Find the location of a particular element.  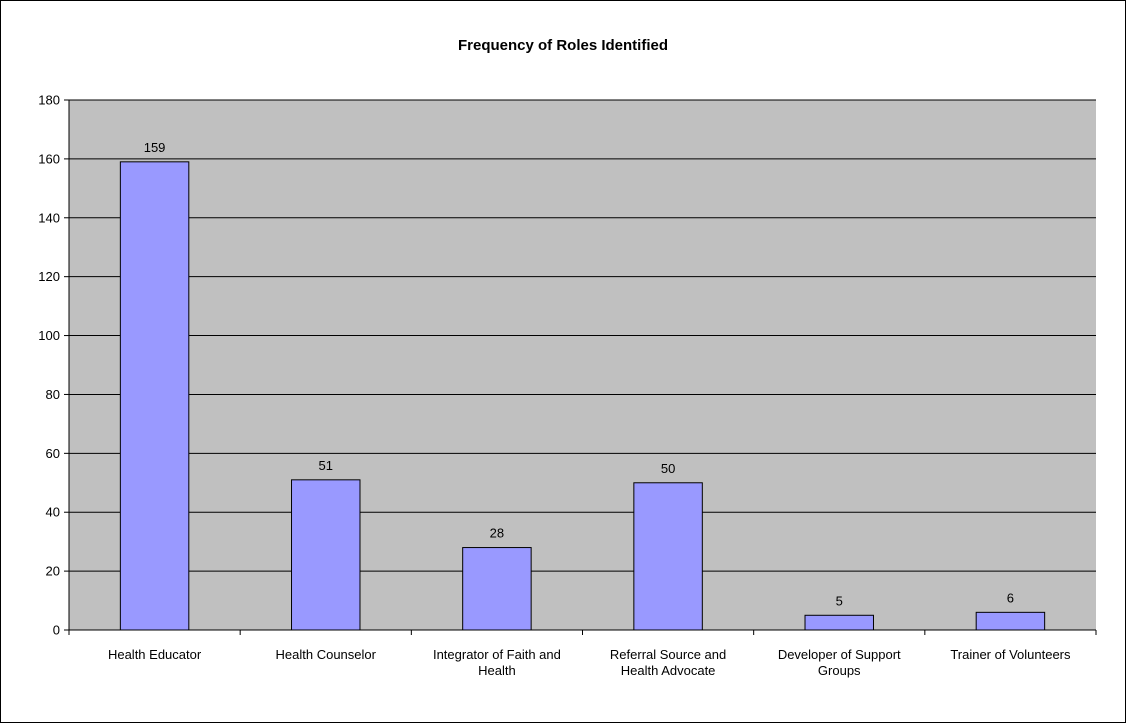

y-tick-label: 180 is located at coordinates (49, 100).